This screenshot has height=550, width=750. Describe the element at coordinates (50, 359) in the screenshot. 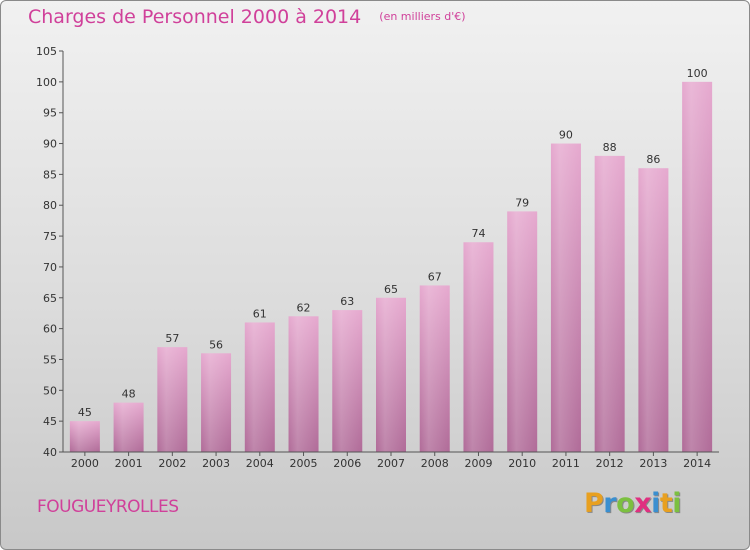

I see `y-tick-label: 55` at that location.